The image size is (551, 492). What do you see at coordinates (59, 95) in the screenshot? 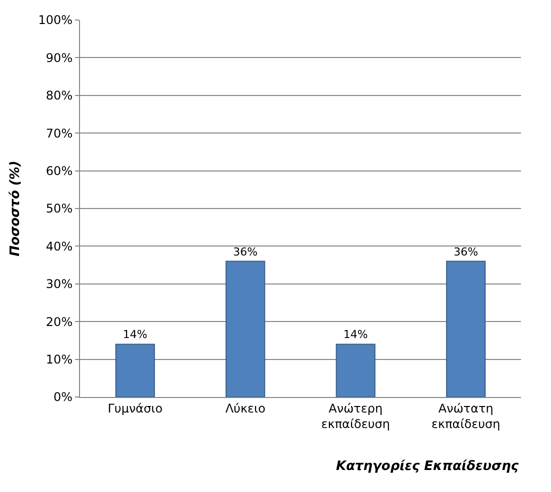
I see `y-tick-label: 80%` at bounding box center [59, 95].